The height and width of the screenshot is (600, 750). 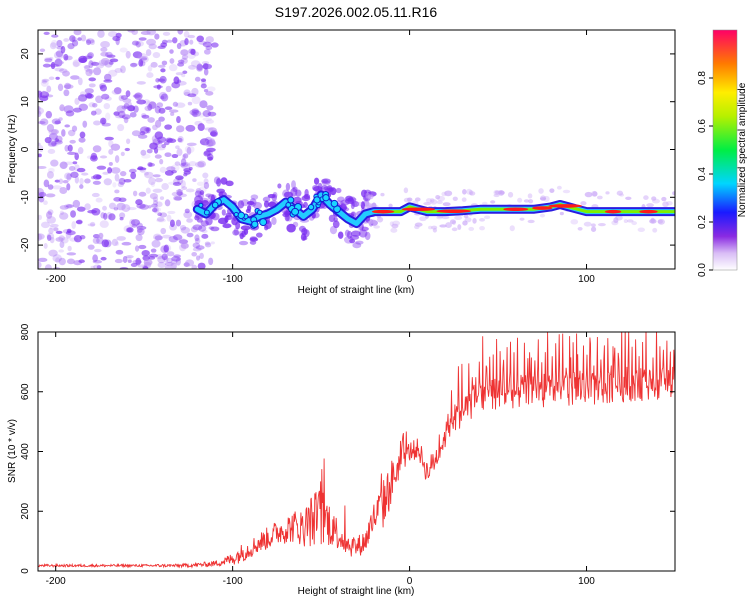 What do you see at coordinates (742, 149) in the screenshot?
I see `colorbar-label: Normalized spectral amplitude` at bounding box center [742, 149].